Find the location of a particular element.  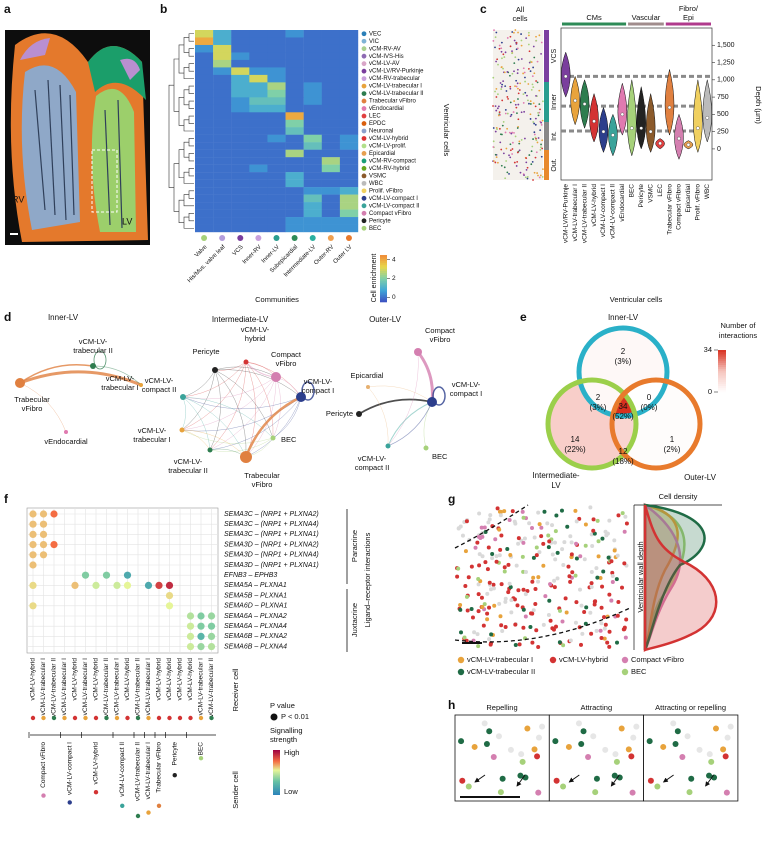

row-label: Compact vFibro is located at coordinates (390, 214).